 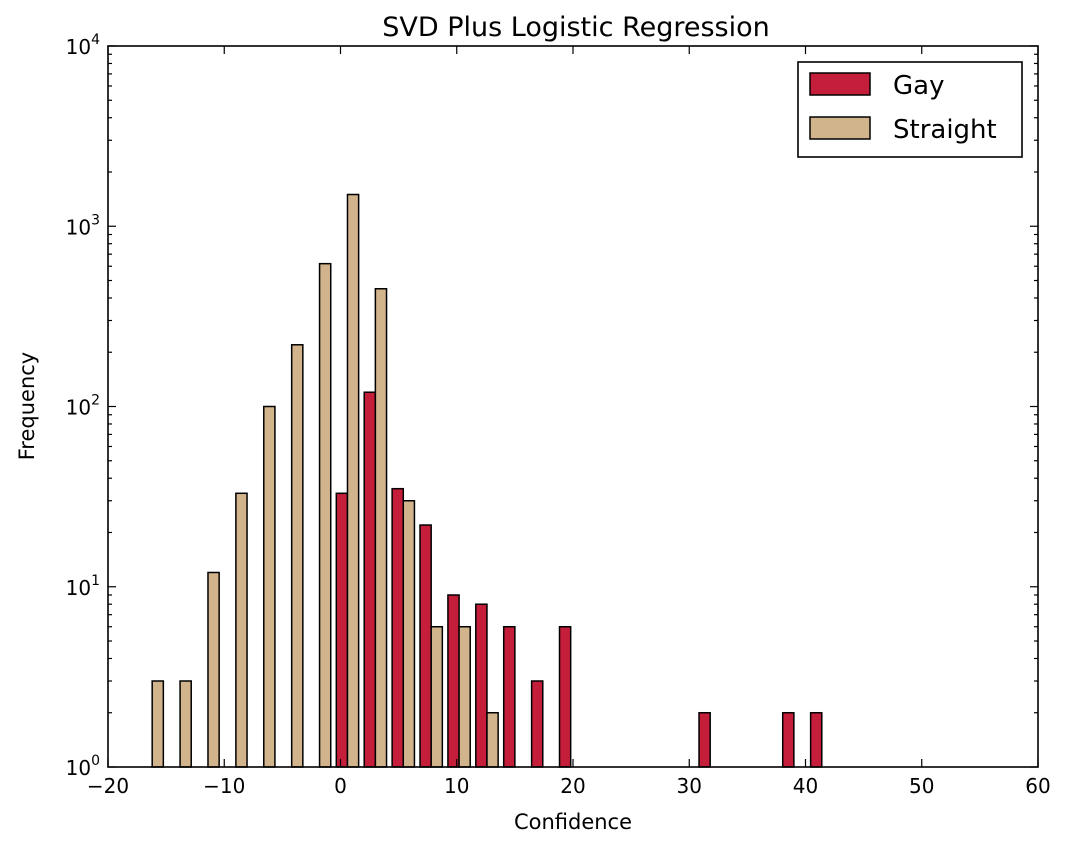 I want to click on chart-title: SVD Plus Logistic Regression, so click(x=576, y=27).